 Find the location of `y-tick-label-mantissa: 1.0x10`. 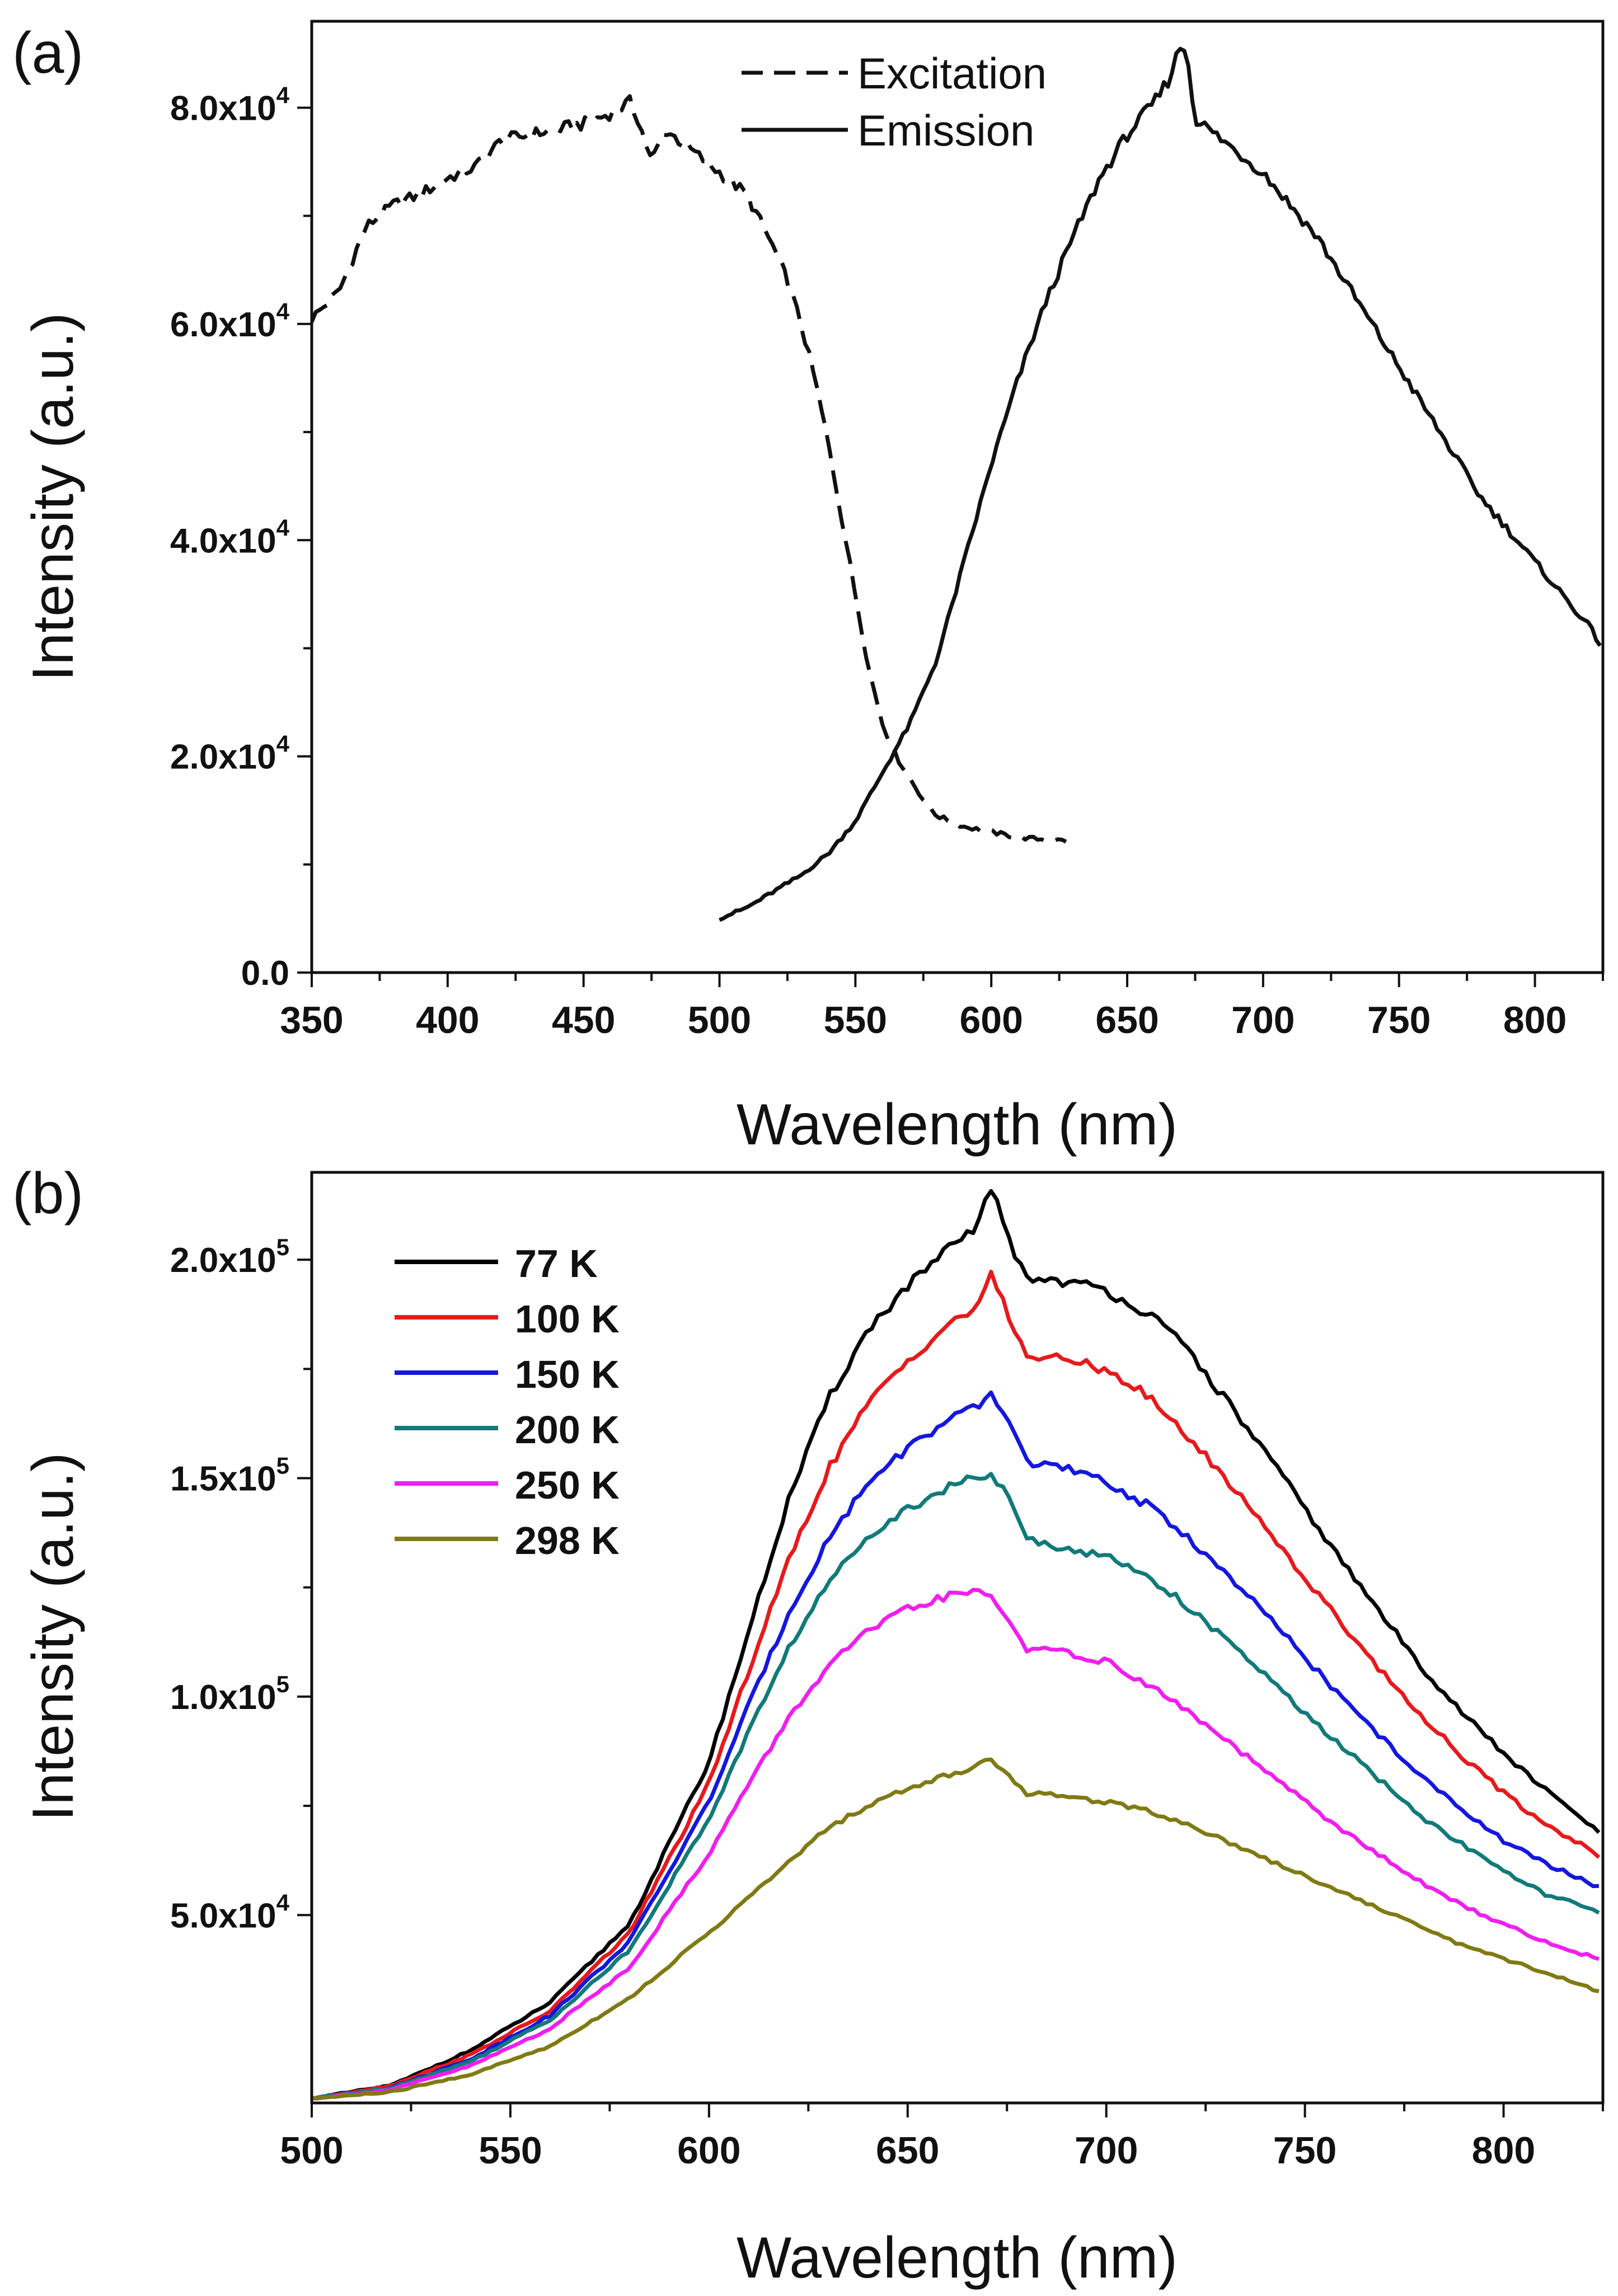

y-tick-label-mantissa: 1.0x10 is located at coordinates (223, 1697).